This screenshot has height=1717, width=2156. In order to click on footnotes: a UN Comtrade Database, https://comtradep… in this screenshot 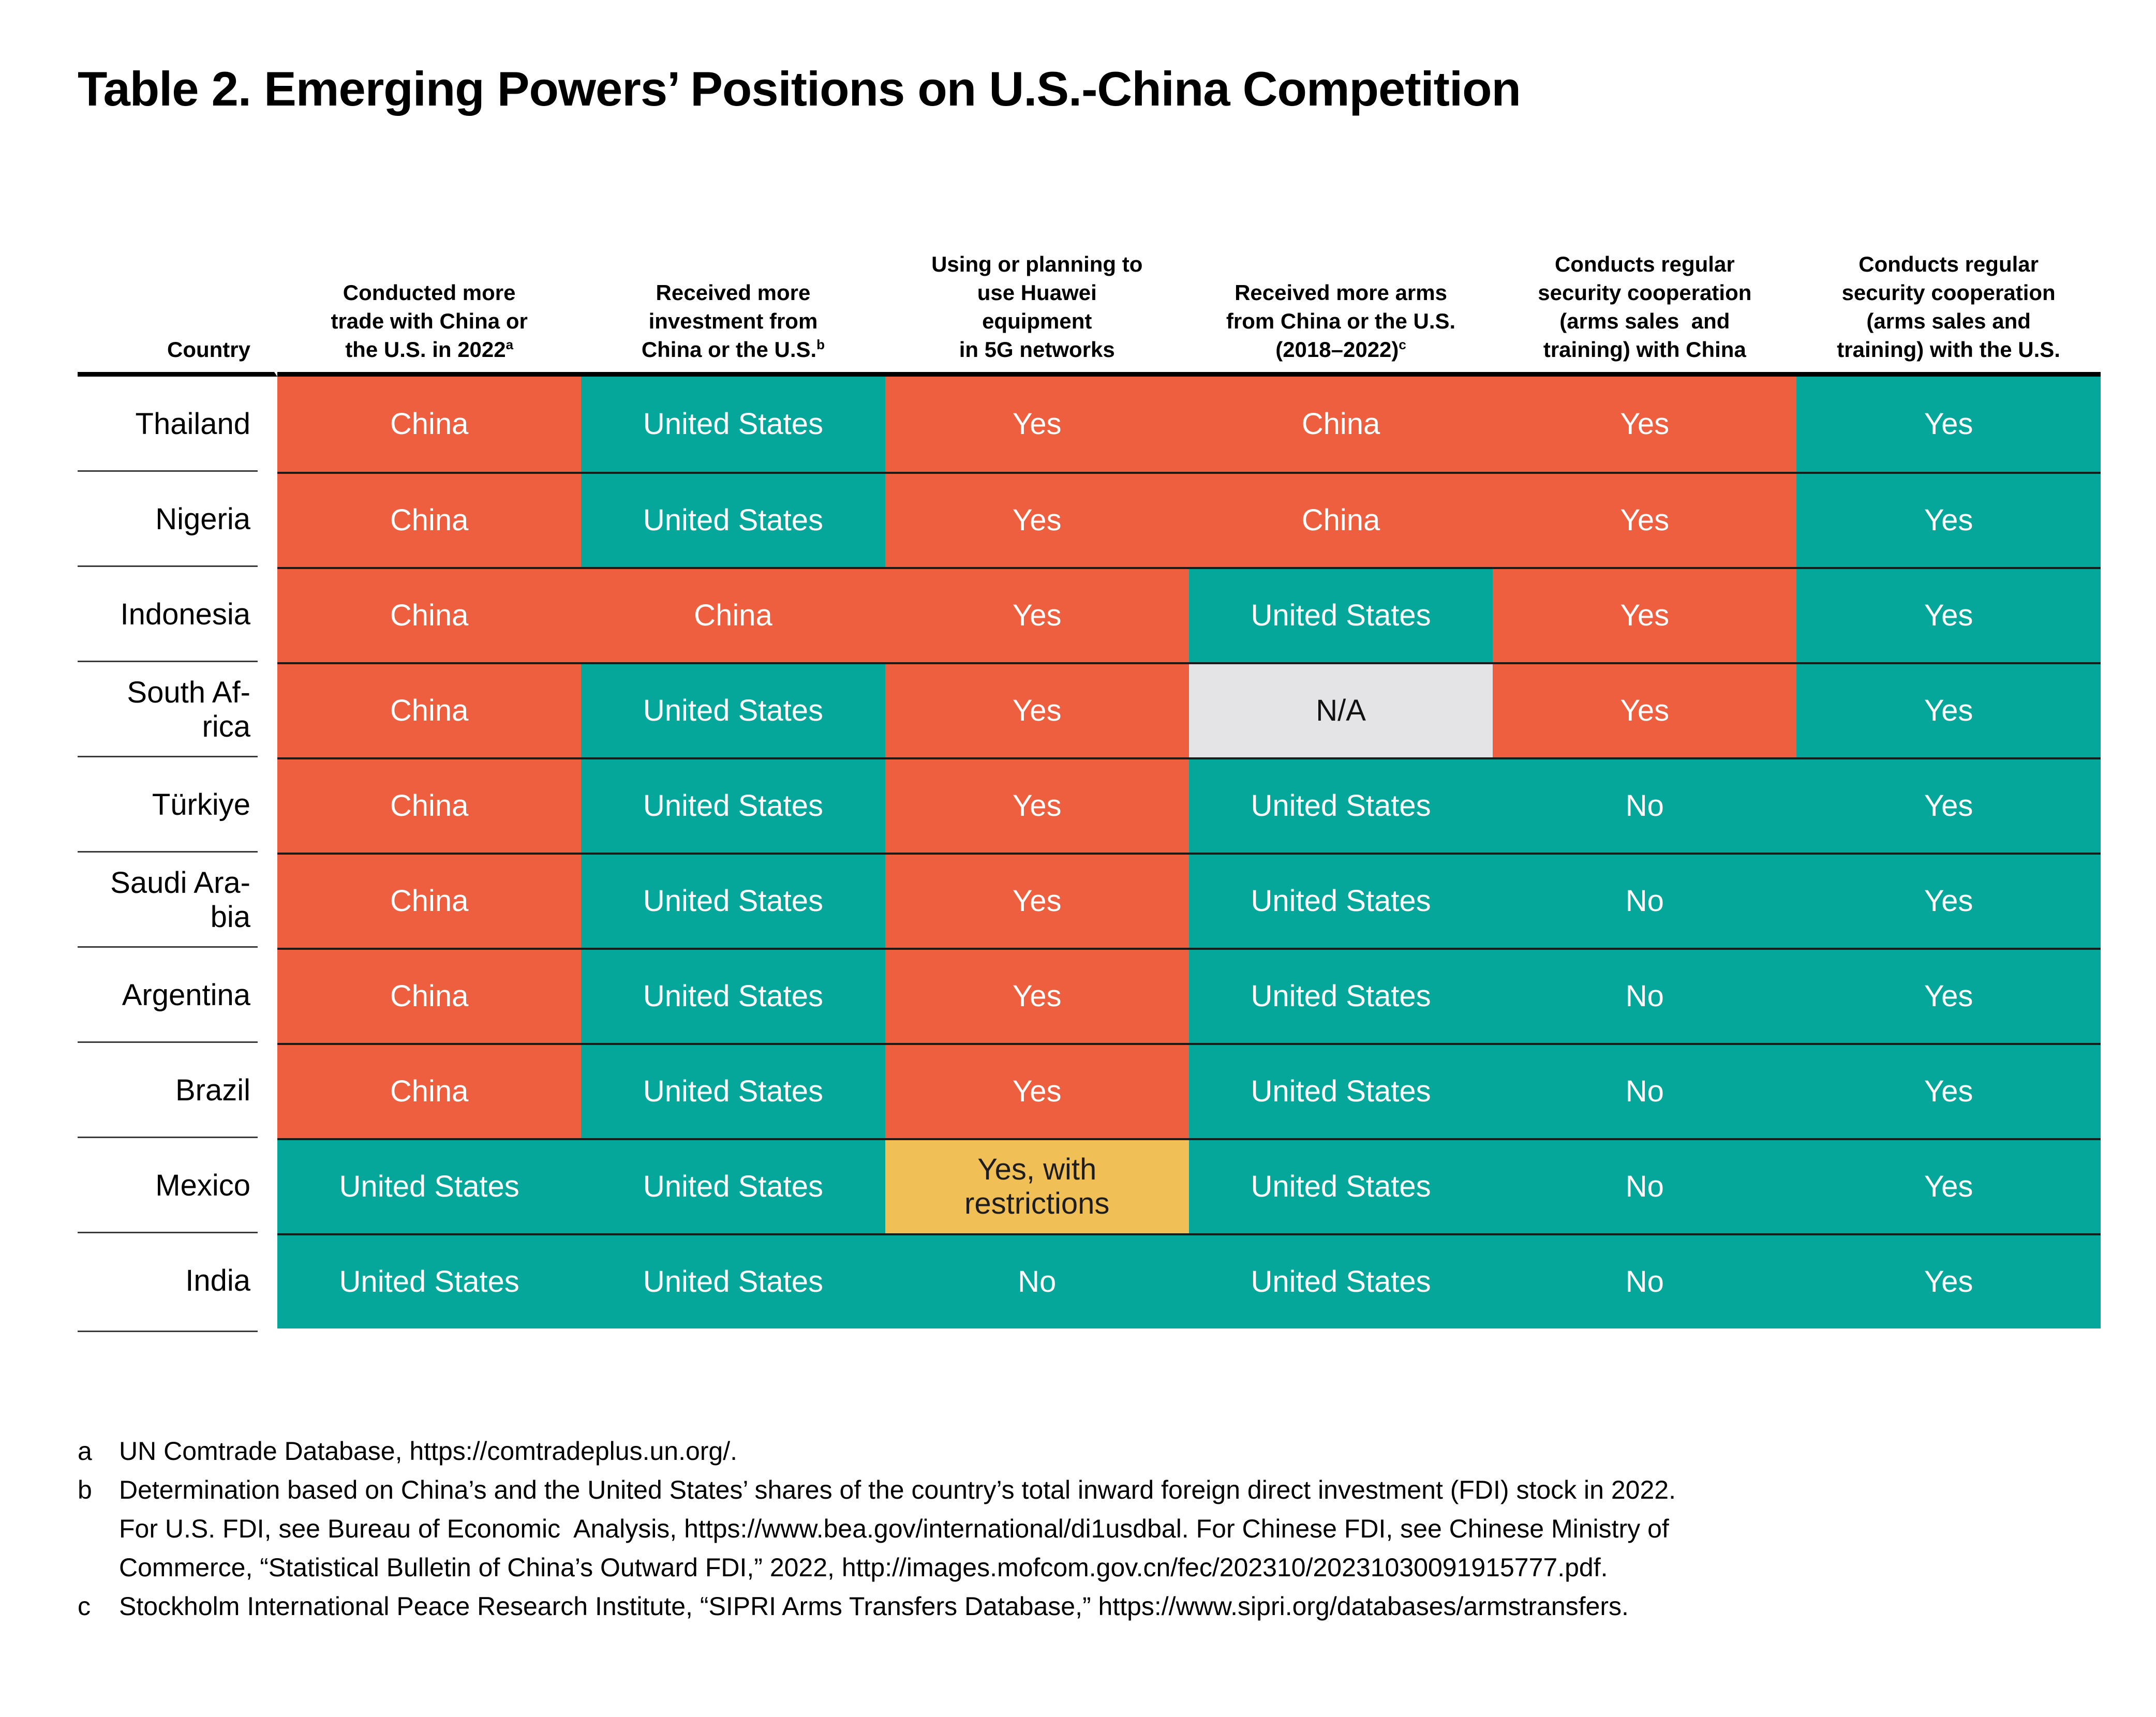, I will do `click(1117, 1529)`.